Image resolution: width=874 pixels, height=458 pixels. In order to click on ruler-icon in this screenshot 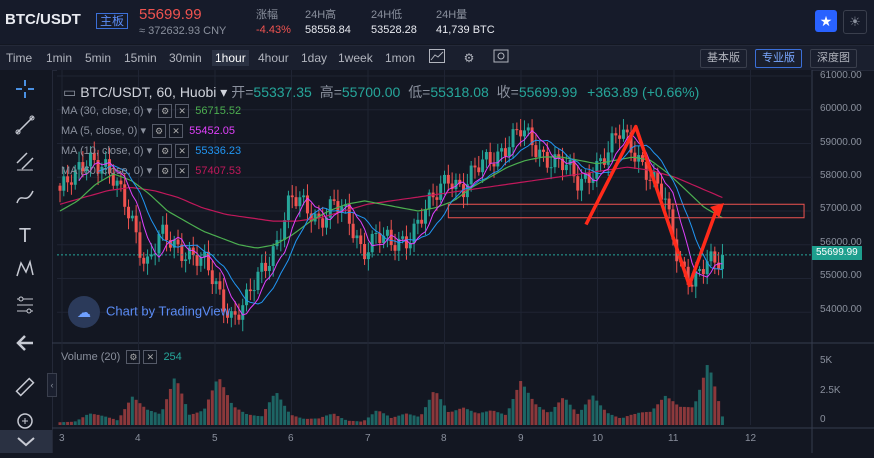, I will do `click(25, 390)`.